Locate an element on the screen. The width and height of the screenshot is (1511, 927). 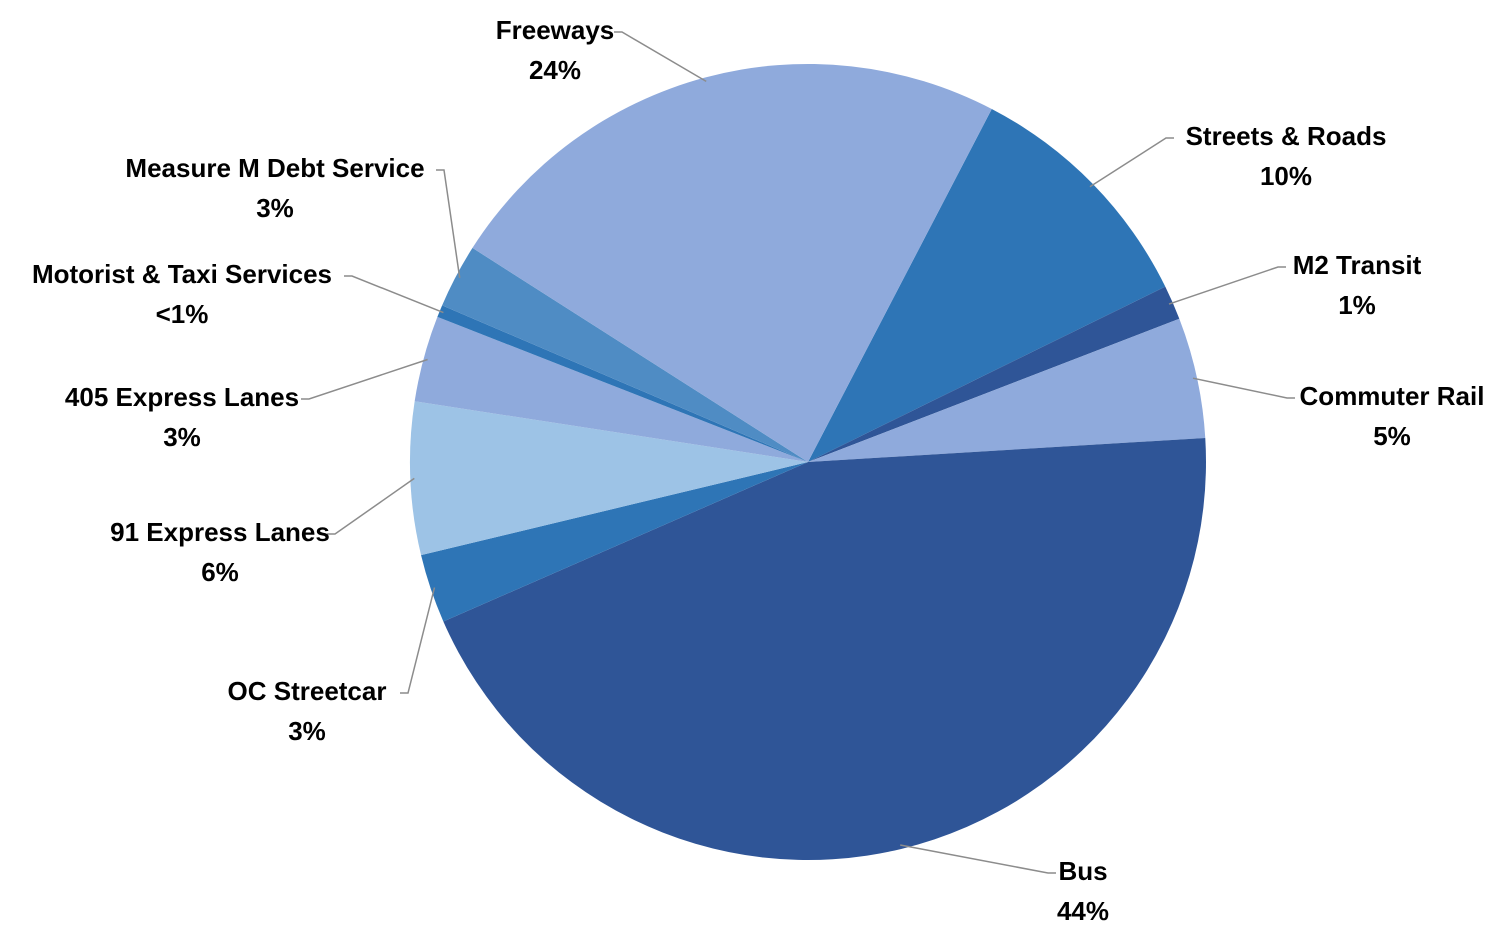
pie-slice-measure-m-debt-service is located at coordinates (625, 354).